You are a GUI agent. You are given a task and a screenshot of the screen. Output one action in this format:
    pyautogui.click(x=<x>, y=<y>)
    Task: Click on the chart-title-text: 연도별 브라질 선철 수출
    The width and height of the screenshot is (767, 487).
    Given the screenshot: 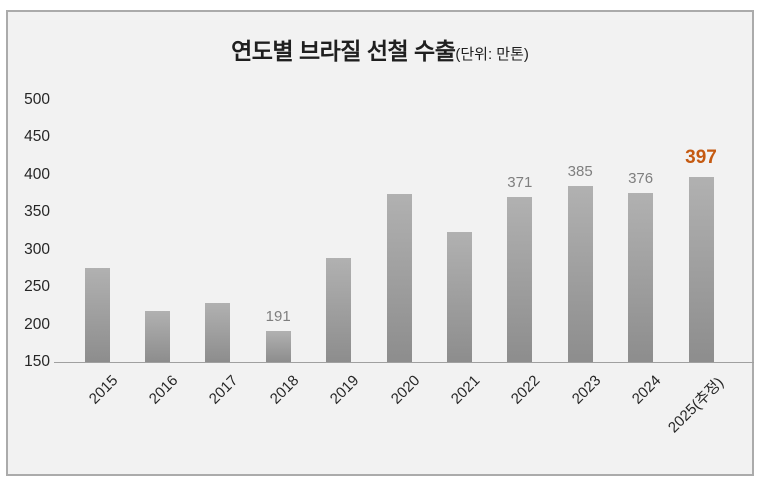 What is the action you would take?
    pyautogui.click(x=343, y=51)
    